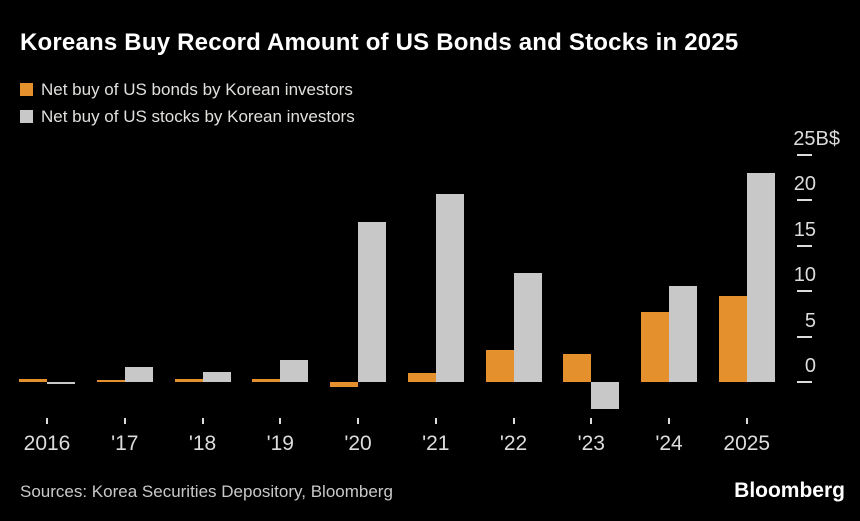  What do you see at coordinates (47, 421) in the screenshot?
I see `x-tick-2016` at bounding box center [47, 421].